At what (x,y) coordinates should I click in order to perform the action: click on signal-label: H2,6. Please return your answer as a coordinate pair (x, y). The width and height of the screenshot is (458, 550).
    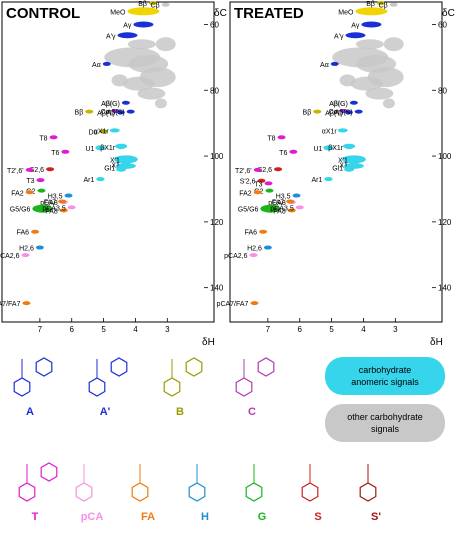
    Looking at the image, I should click on (26, 249).